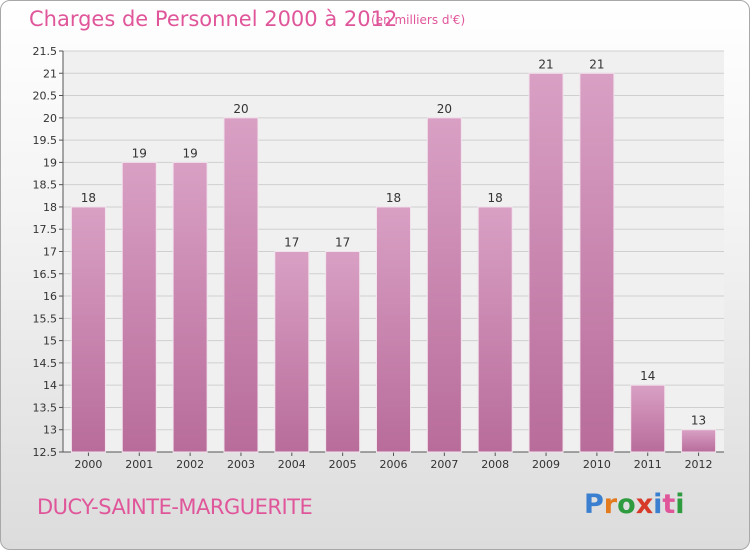 The width and height of the screenshot is (750, 550). Describe the element at coordinates (139, 464) in the screenshot. I see `x-tick-label: 2001` at that location.